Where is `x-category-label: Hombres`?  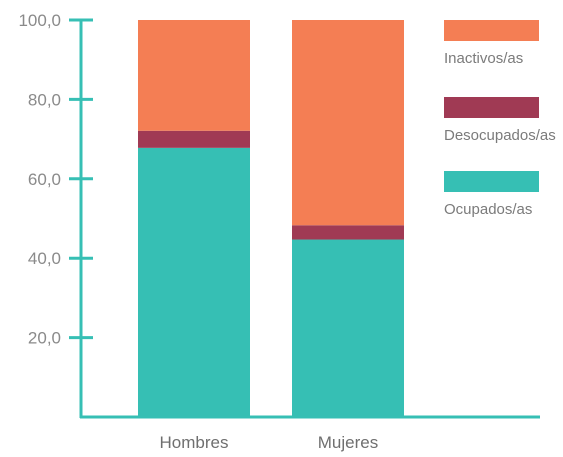 x-category-label: Hombres is located at coordinates (194, 442).